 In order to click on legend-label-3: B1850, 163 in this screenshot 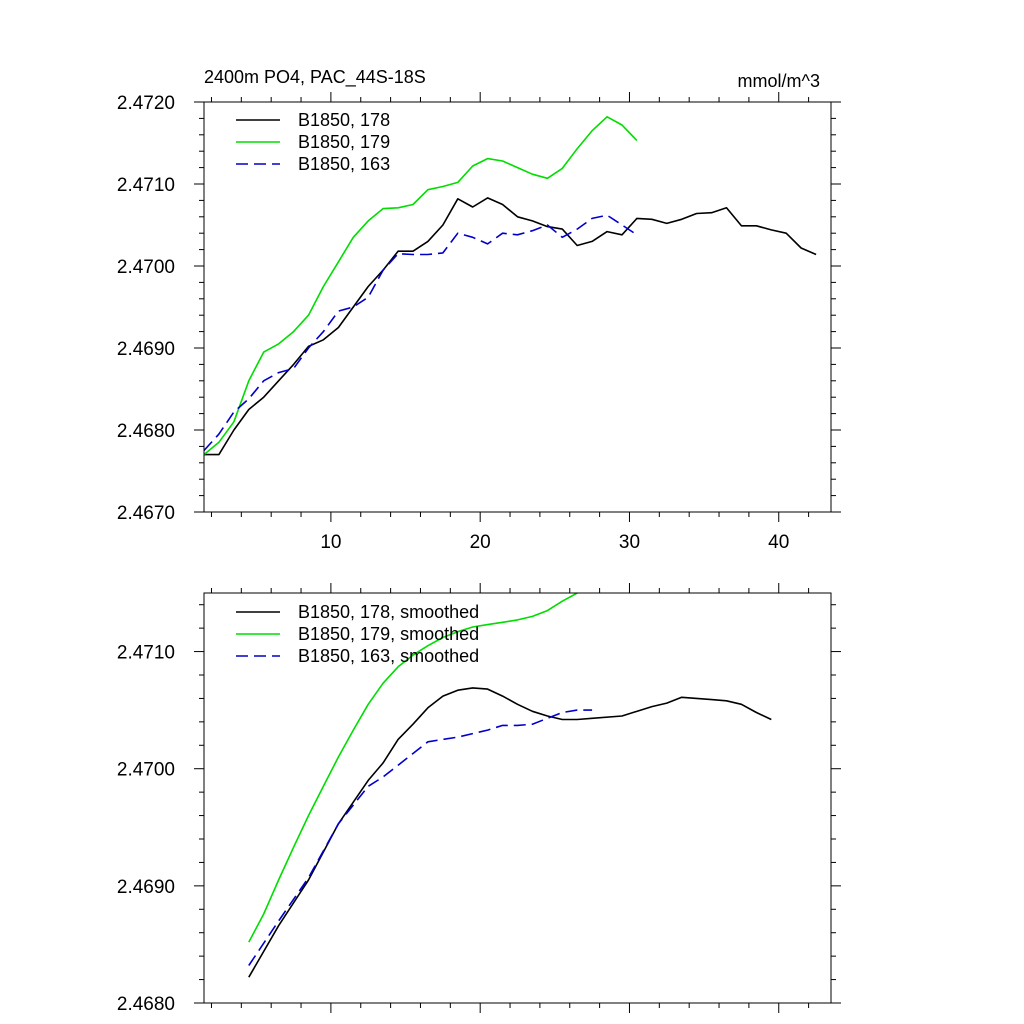, I will do `click(344, 164)`.